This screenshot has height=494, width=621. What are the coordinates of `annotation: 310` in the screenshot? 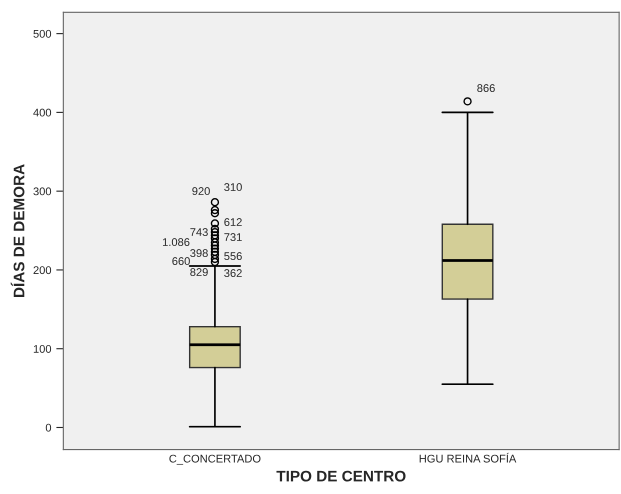 It's located at (233, 187).